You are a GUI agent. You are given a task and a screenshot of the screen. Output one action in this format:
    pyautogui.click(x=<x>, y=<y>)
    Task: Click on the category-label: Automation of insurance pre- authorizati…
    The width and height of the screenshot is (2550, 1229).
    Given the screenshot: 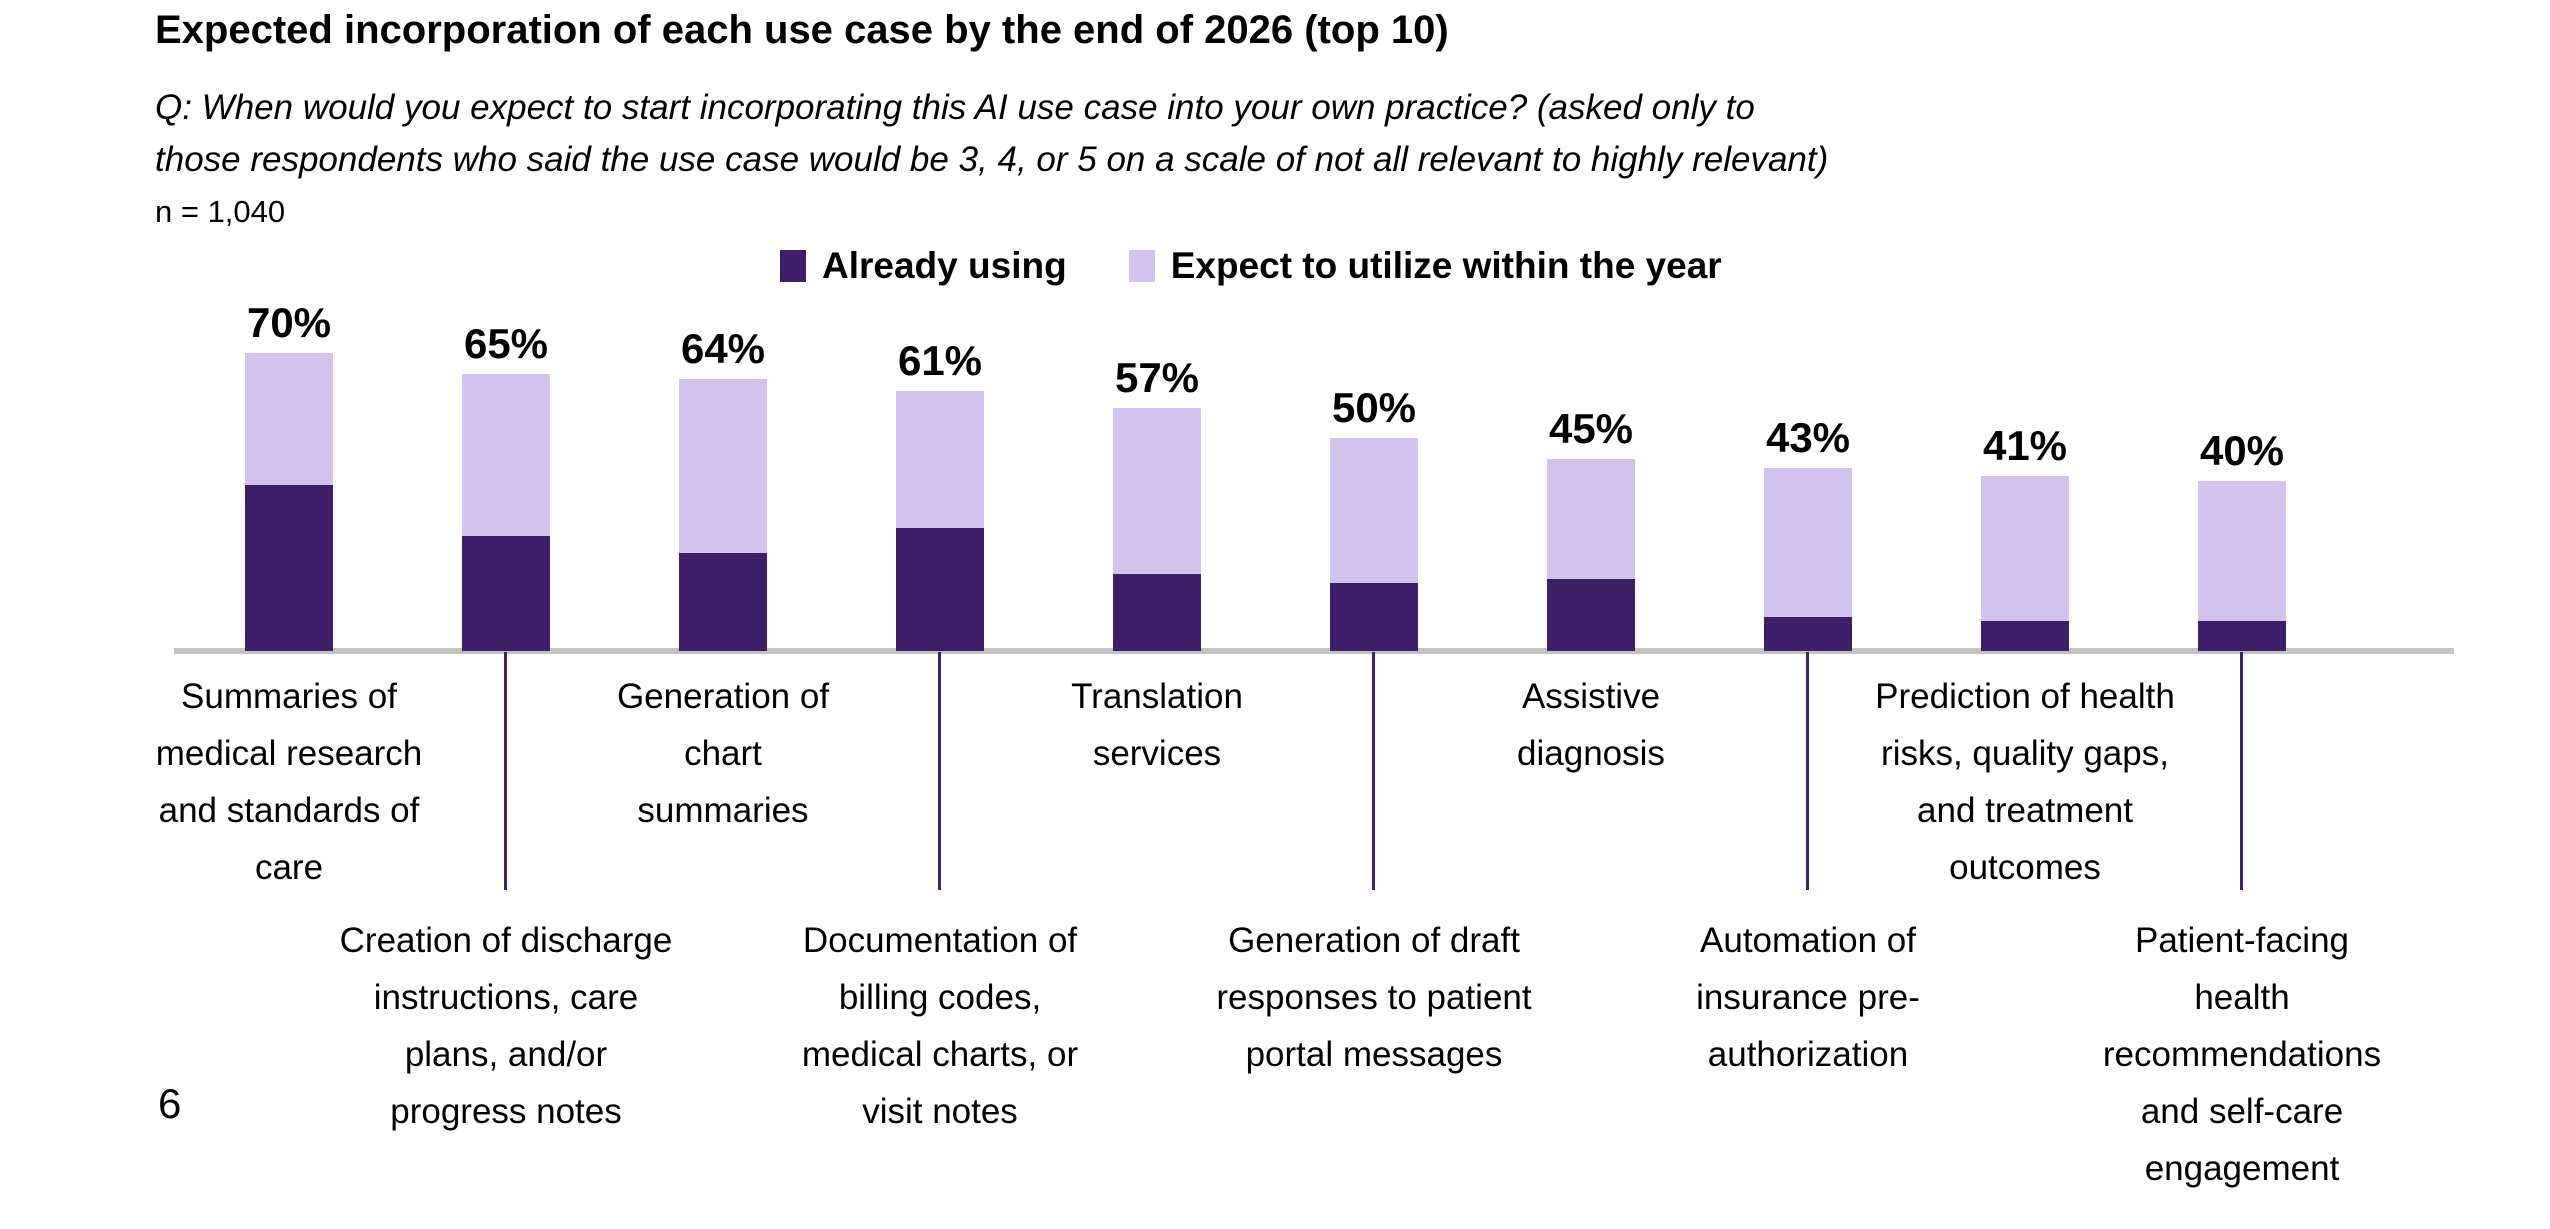 What is the action you would take?
    pyautogui.click(x=1808, y=997)
    